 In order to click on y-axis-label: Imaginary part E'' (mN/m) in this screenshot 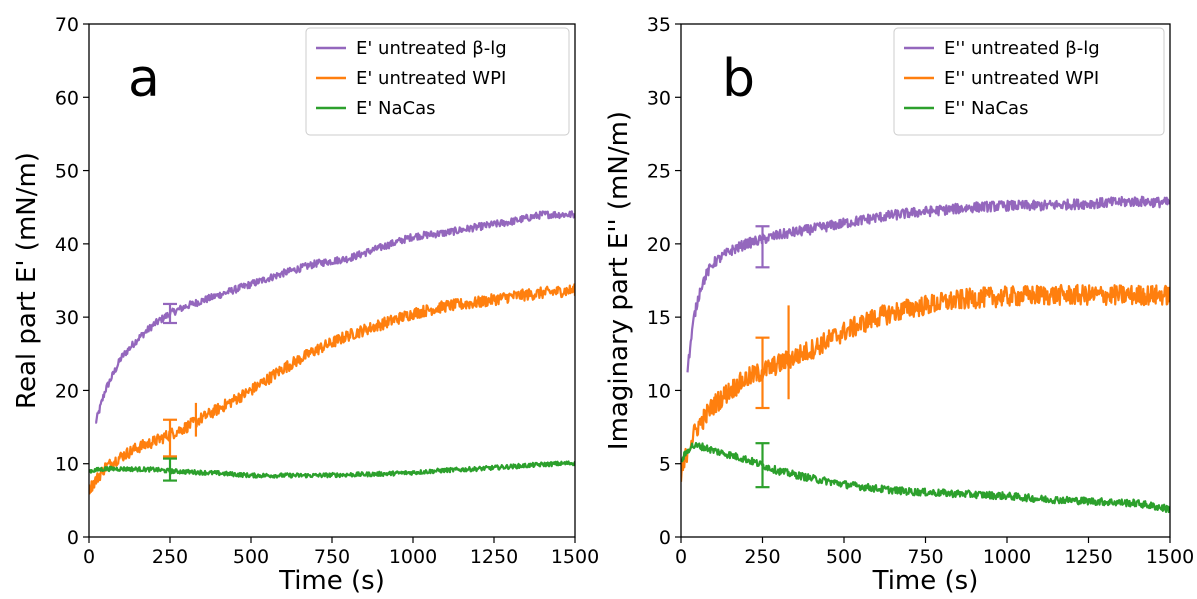, I will do `click(619, 280)`.